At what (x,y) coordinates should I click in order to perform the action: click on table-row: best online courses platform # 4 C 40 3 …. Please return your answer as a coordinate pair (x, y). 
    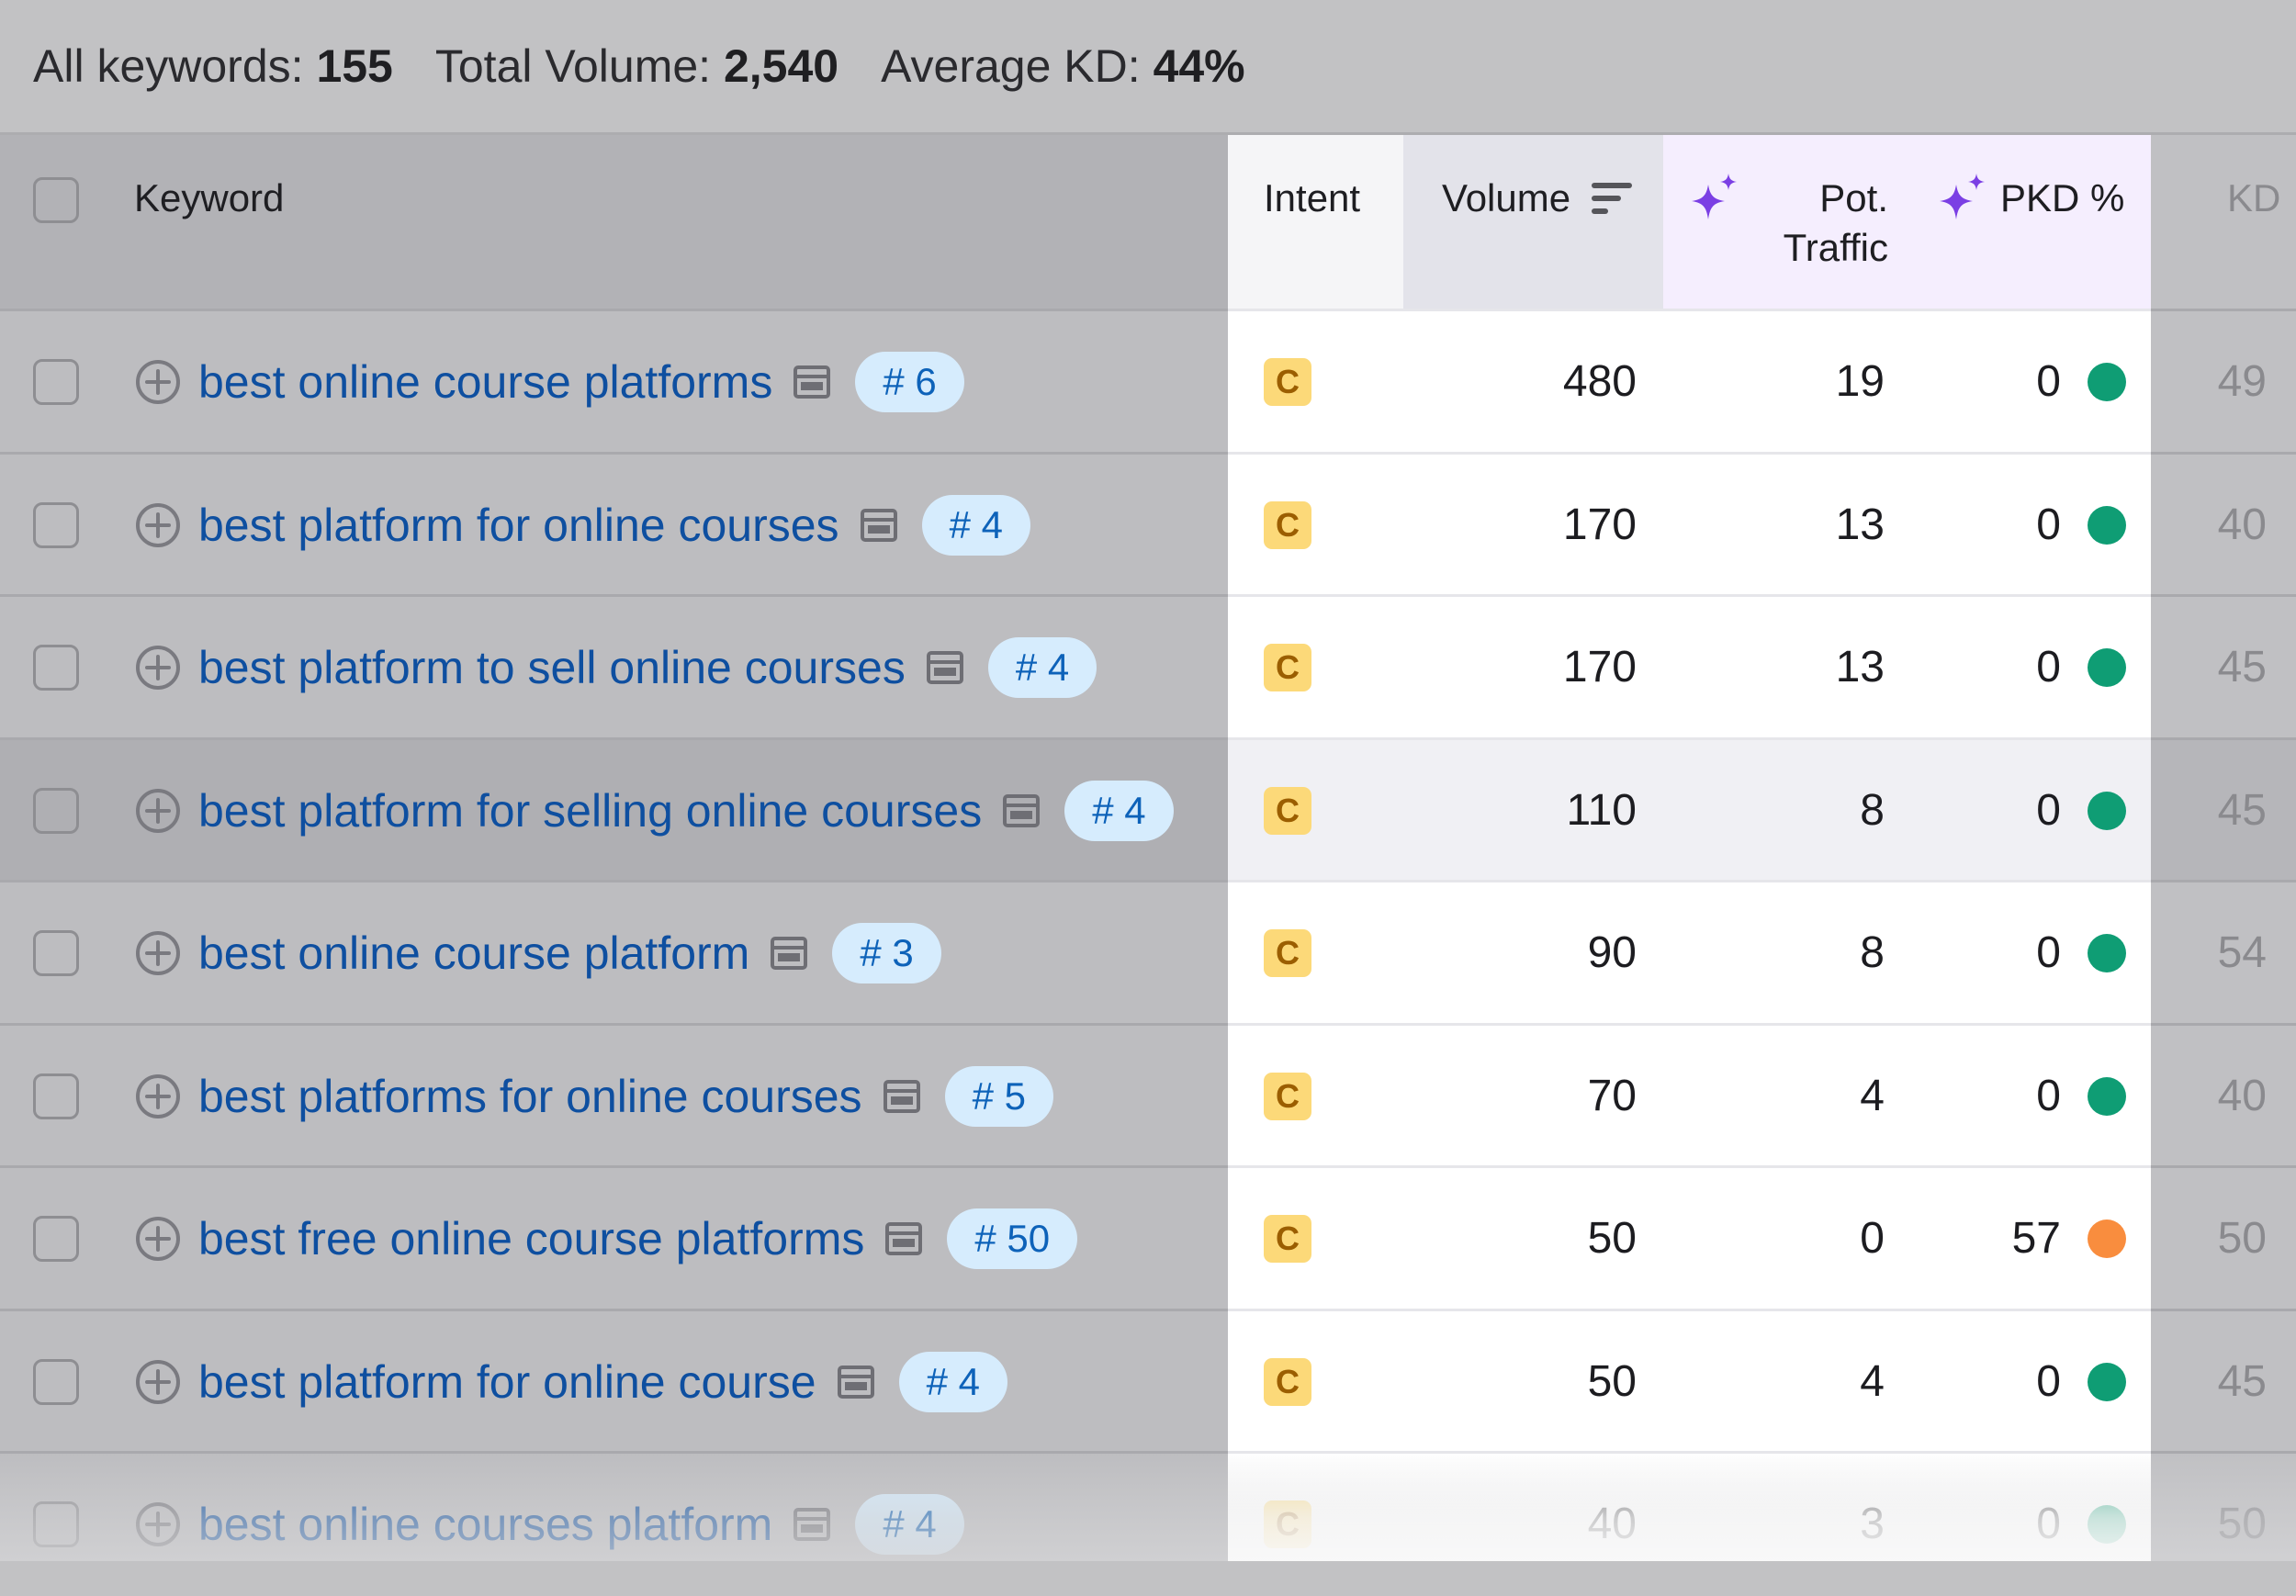
    Looking at the image, I should click on (1148, 1525).